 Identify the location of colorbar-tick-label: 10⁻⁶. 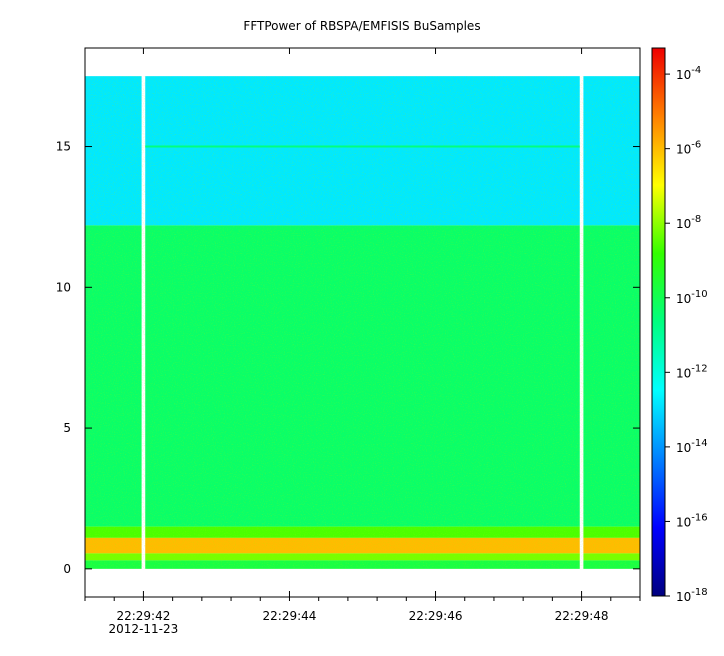
(688, 148).